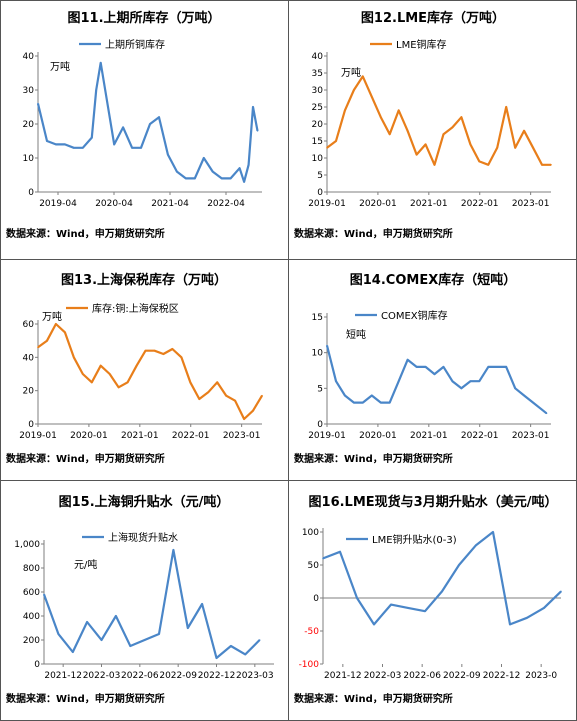 The image size is (577, 721). Describe the element at coordinates (433, 280) in the screenshot. I see `chart-title: 图14.COMEX库存（短吨）` at that location.